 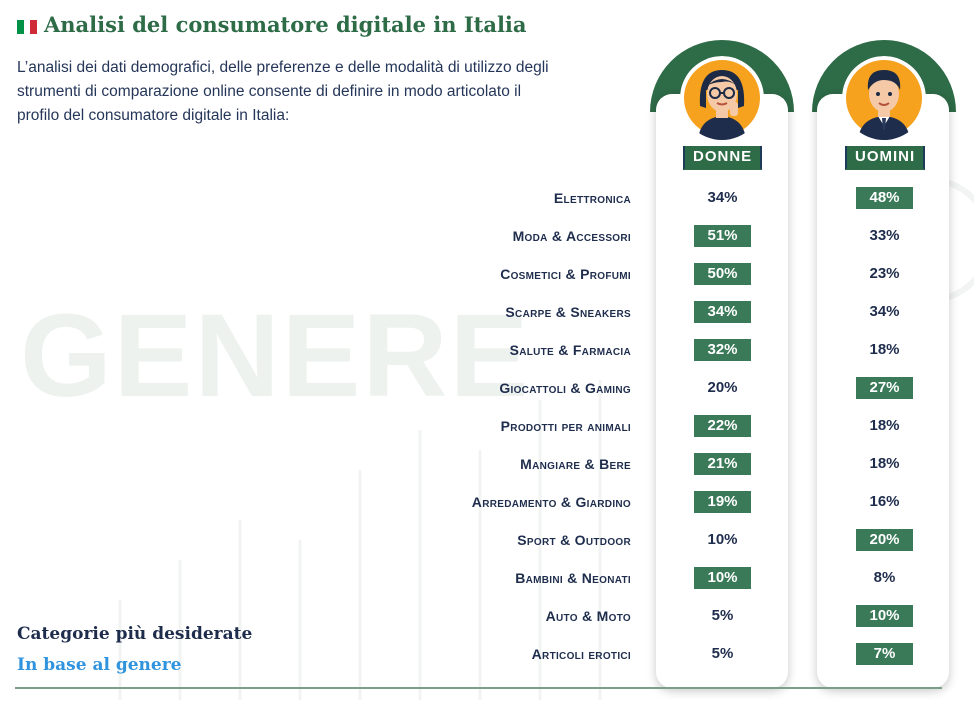 What do you see at coordinates (571, 236) in the screenshot?
I see `category-label: Moda & Accessori` at bounding box center [571, 236].